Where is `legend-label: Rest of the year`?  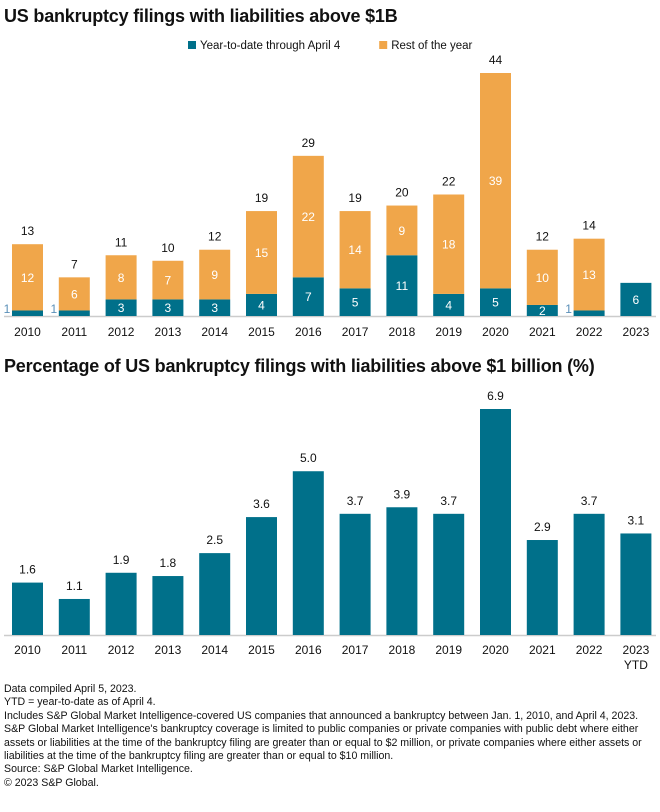 legend-label: Rest of the year is located at coordinates (431, 46).